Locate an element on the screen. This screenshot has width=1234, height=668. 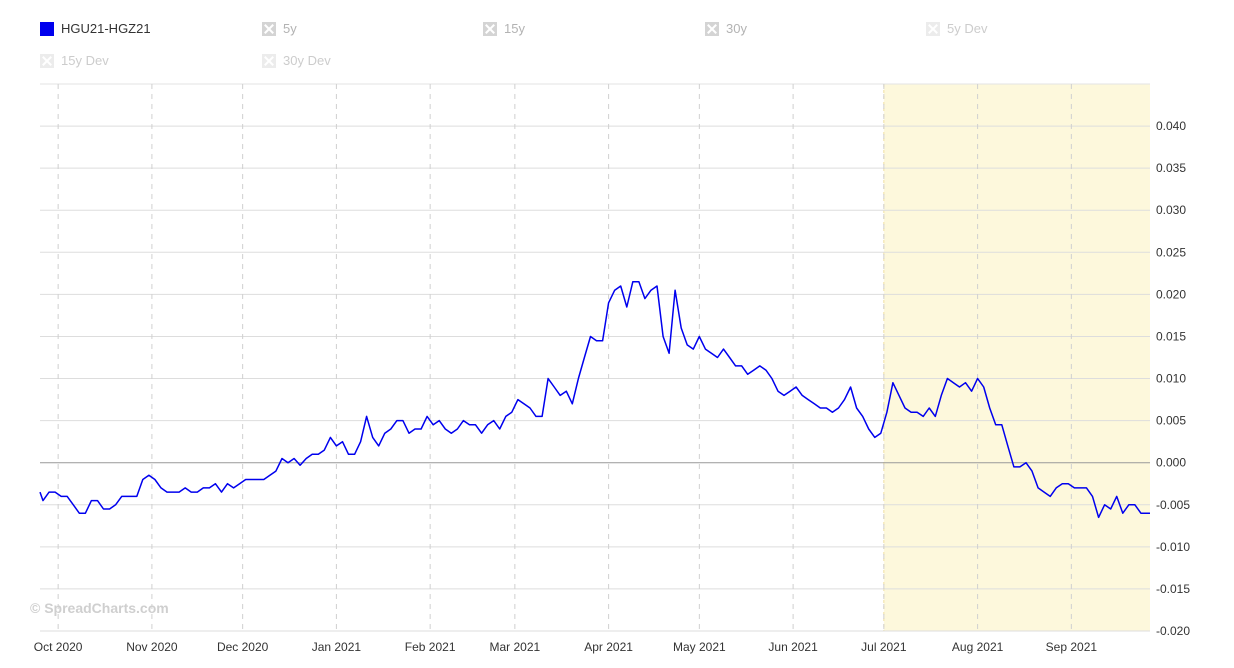
legend-label: HGU21-HGZ21 is located at coordinates (106, 28).